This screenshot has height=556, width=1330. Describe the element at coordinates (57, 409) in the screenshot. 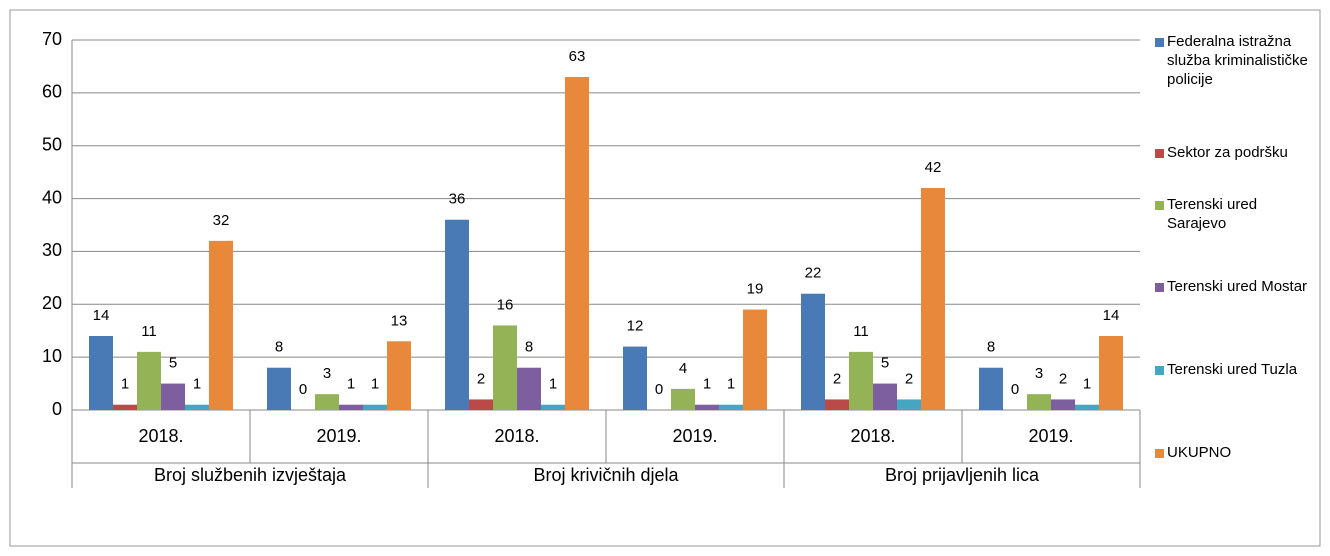

I see `y-tick-label: 0` at that location.